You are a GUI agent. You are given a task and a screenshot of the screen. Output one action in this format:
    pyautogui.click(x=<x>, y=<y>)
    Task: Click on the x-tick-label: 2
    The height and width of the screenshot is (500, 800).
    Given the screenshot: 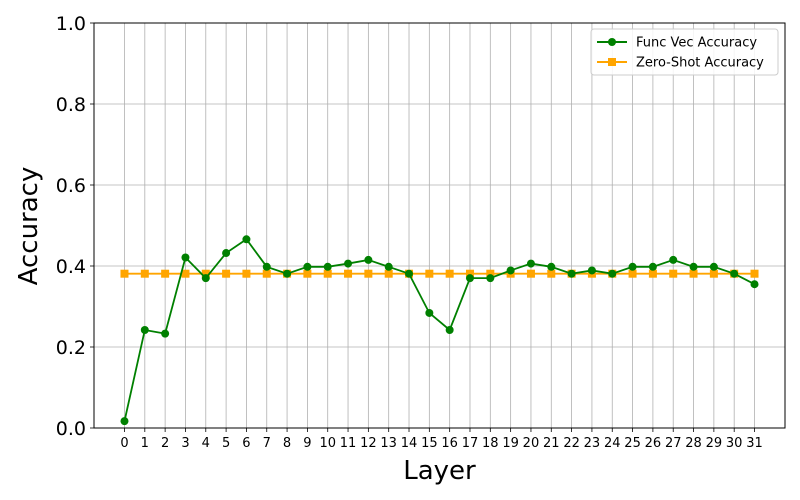 What is the action you would take?
    pyautogui.click(x=165, y=443)
    